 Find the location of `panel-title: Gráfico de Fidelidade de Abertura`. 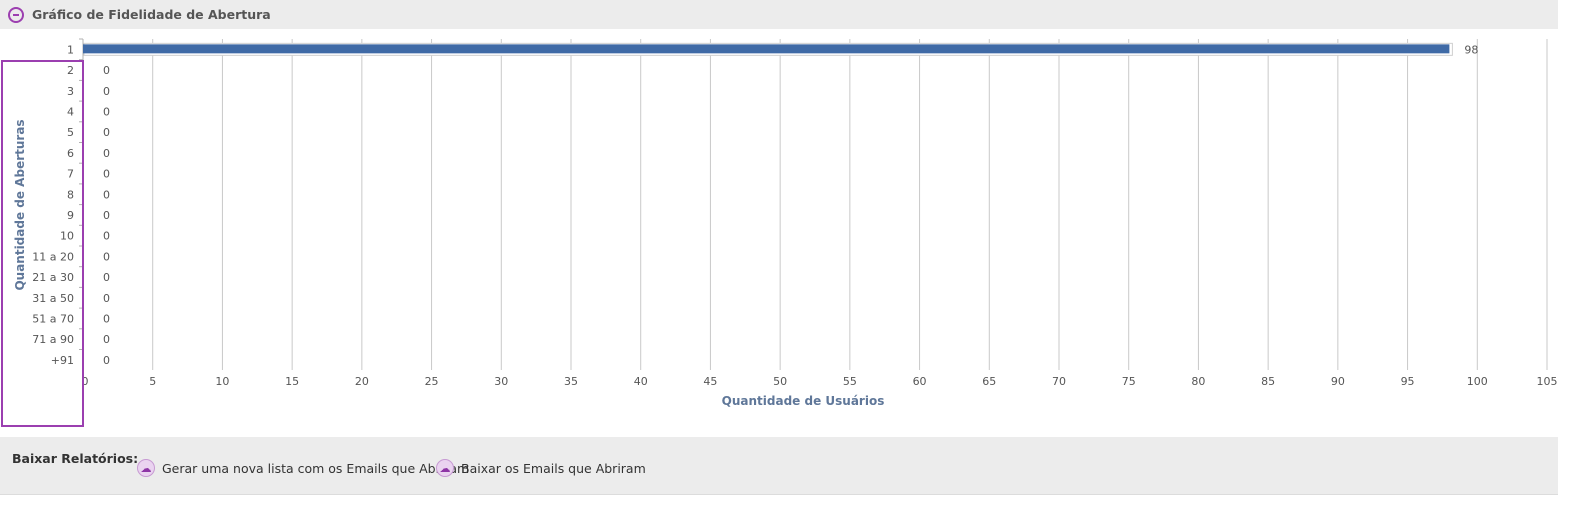

panel-title: Gráfico de Fidelidade de Abertura is located at coordinates (151, 14).